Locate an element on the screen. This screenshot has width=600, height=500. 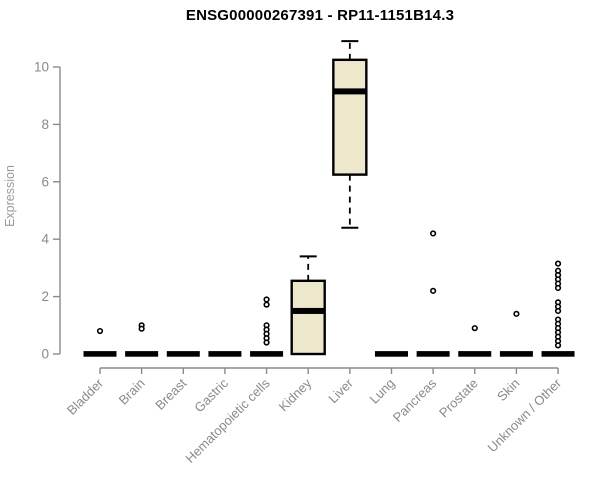
x-tick-label-lung: Lung is located at coordinates (382, 391).